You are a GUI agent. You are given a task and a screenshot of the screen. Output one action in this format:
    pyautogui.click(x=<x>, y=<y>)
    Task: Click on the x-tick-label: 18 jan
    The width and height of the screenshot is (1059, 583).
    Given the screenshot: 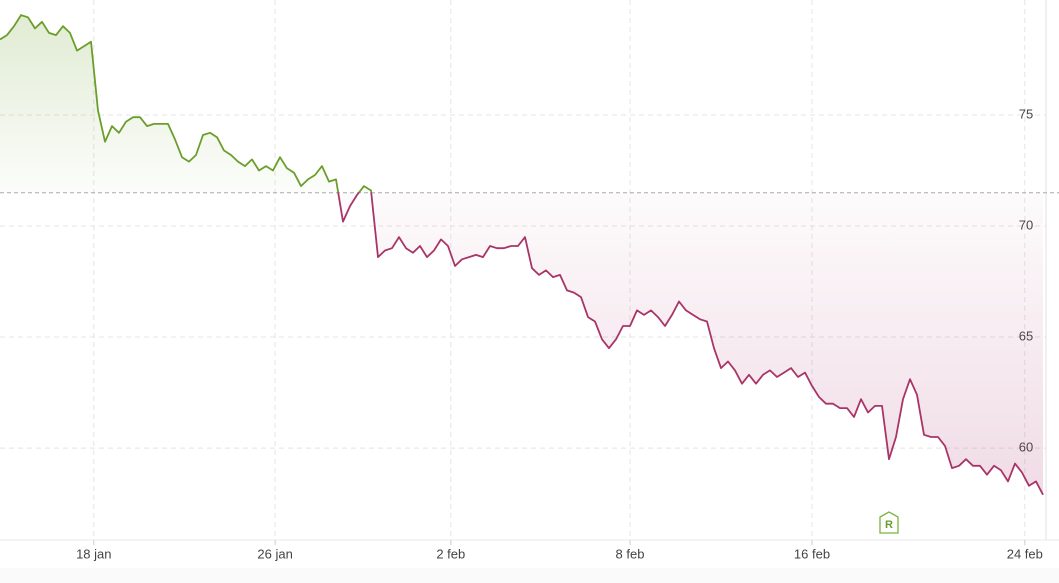 What is the action you would take?
    pyautogui.click(x=93, y=553)
    